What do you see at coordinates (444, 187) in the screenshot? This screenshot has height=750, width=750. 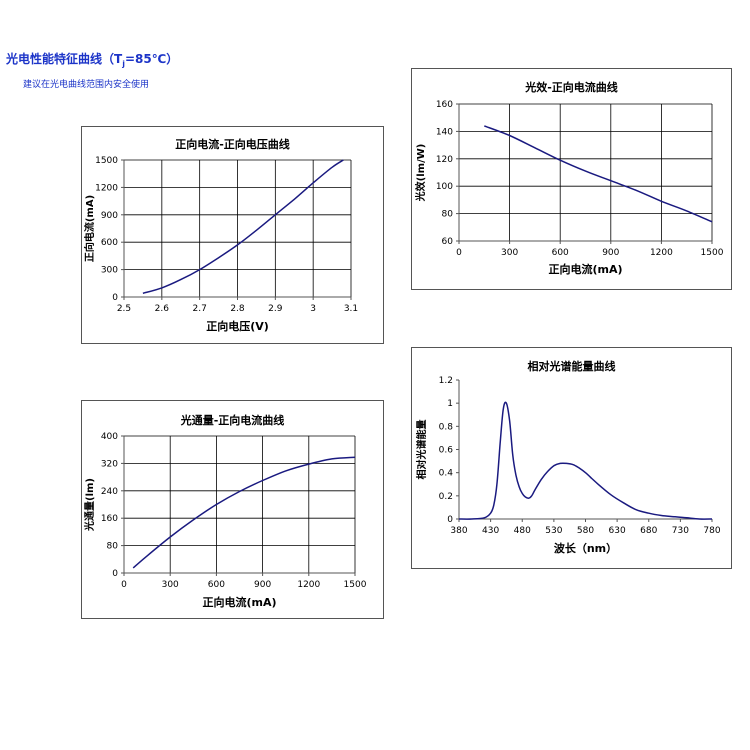 I see `y-tick-label: 100` at bounding box center [444, 187].